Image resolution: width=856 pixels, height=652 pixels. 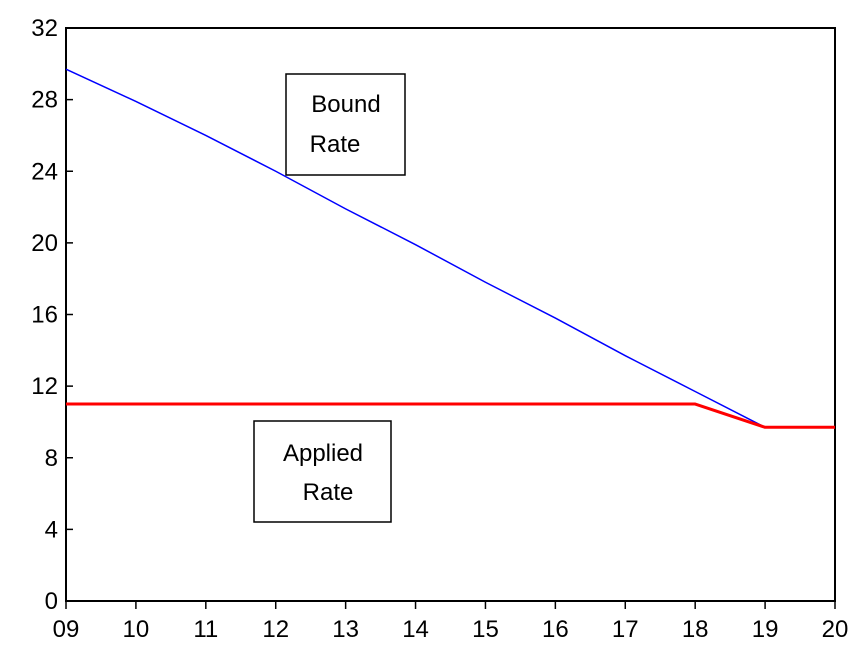 What do you see at coordinates (765, 629) in the screenshot?
I see `x-tick-label: 19` at bounding box center [765, 629].